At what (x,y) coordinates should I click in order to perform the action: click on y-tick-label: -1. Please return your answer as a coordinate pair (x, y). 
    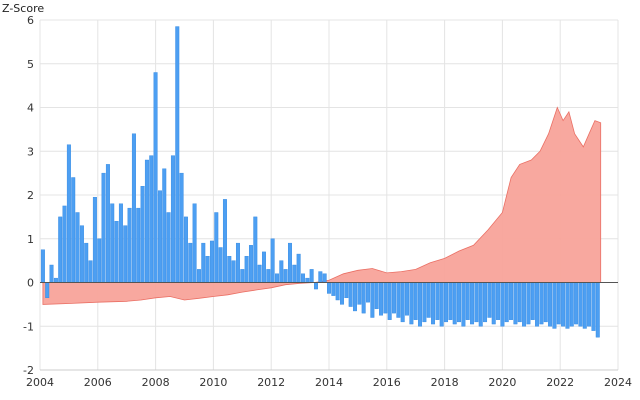
    Looking at the image, I should click on (28, 326).